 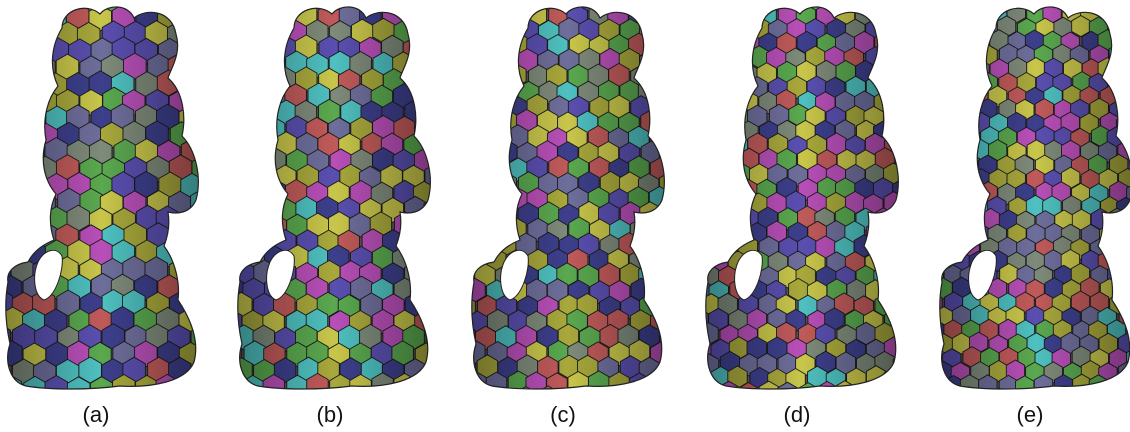 What do you see at coordinates (563, 414) in the screenshot?
I see `panel-caption: (c)` at bounding box center [563, 414].